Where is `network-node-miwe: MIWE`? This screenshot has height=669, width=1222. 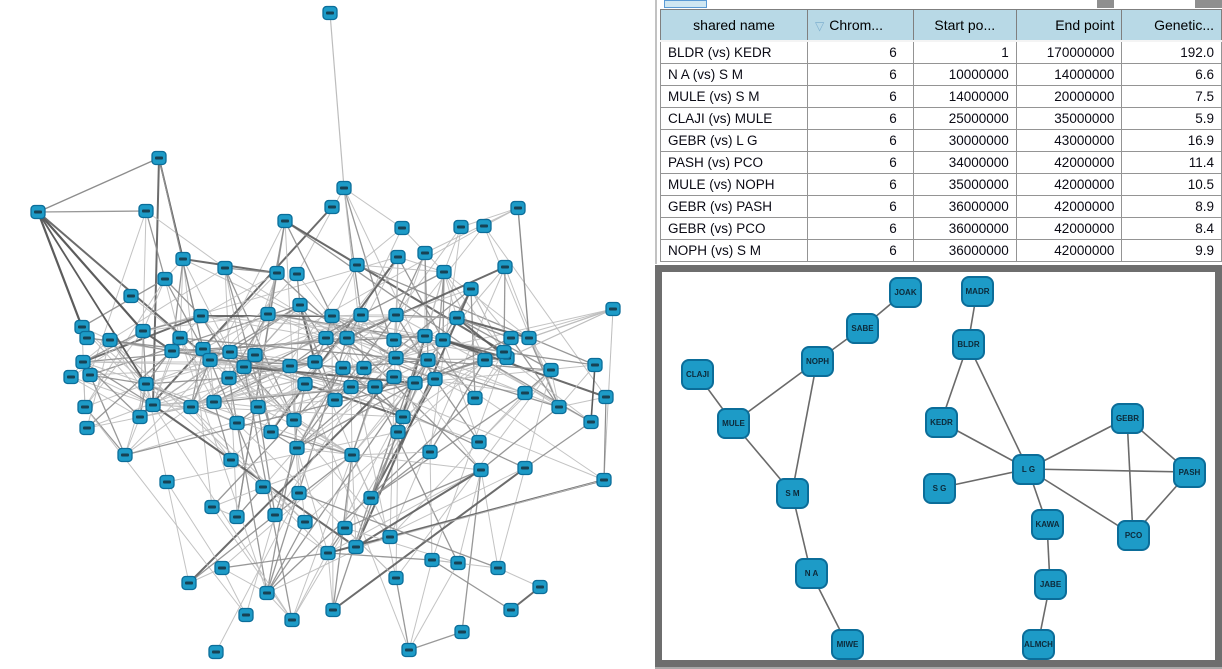 network-node-miwe: MIWE is located at coordinates (847, 644).